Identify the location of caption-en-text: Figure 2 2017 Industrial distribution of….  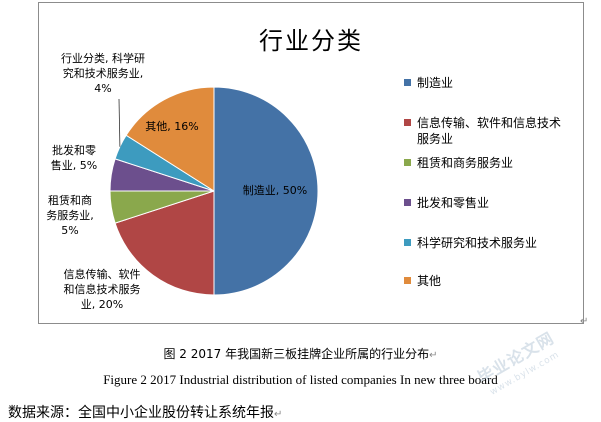
(300, 379).